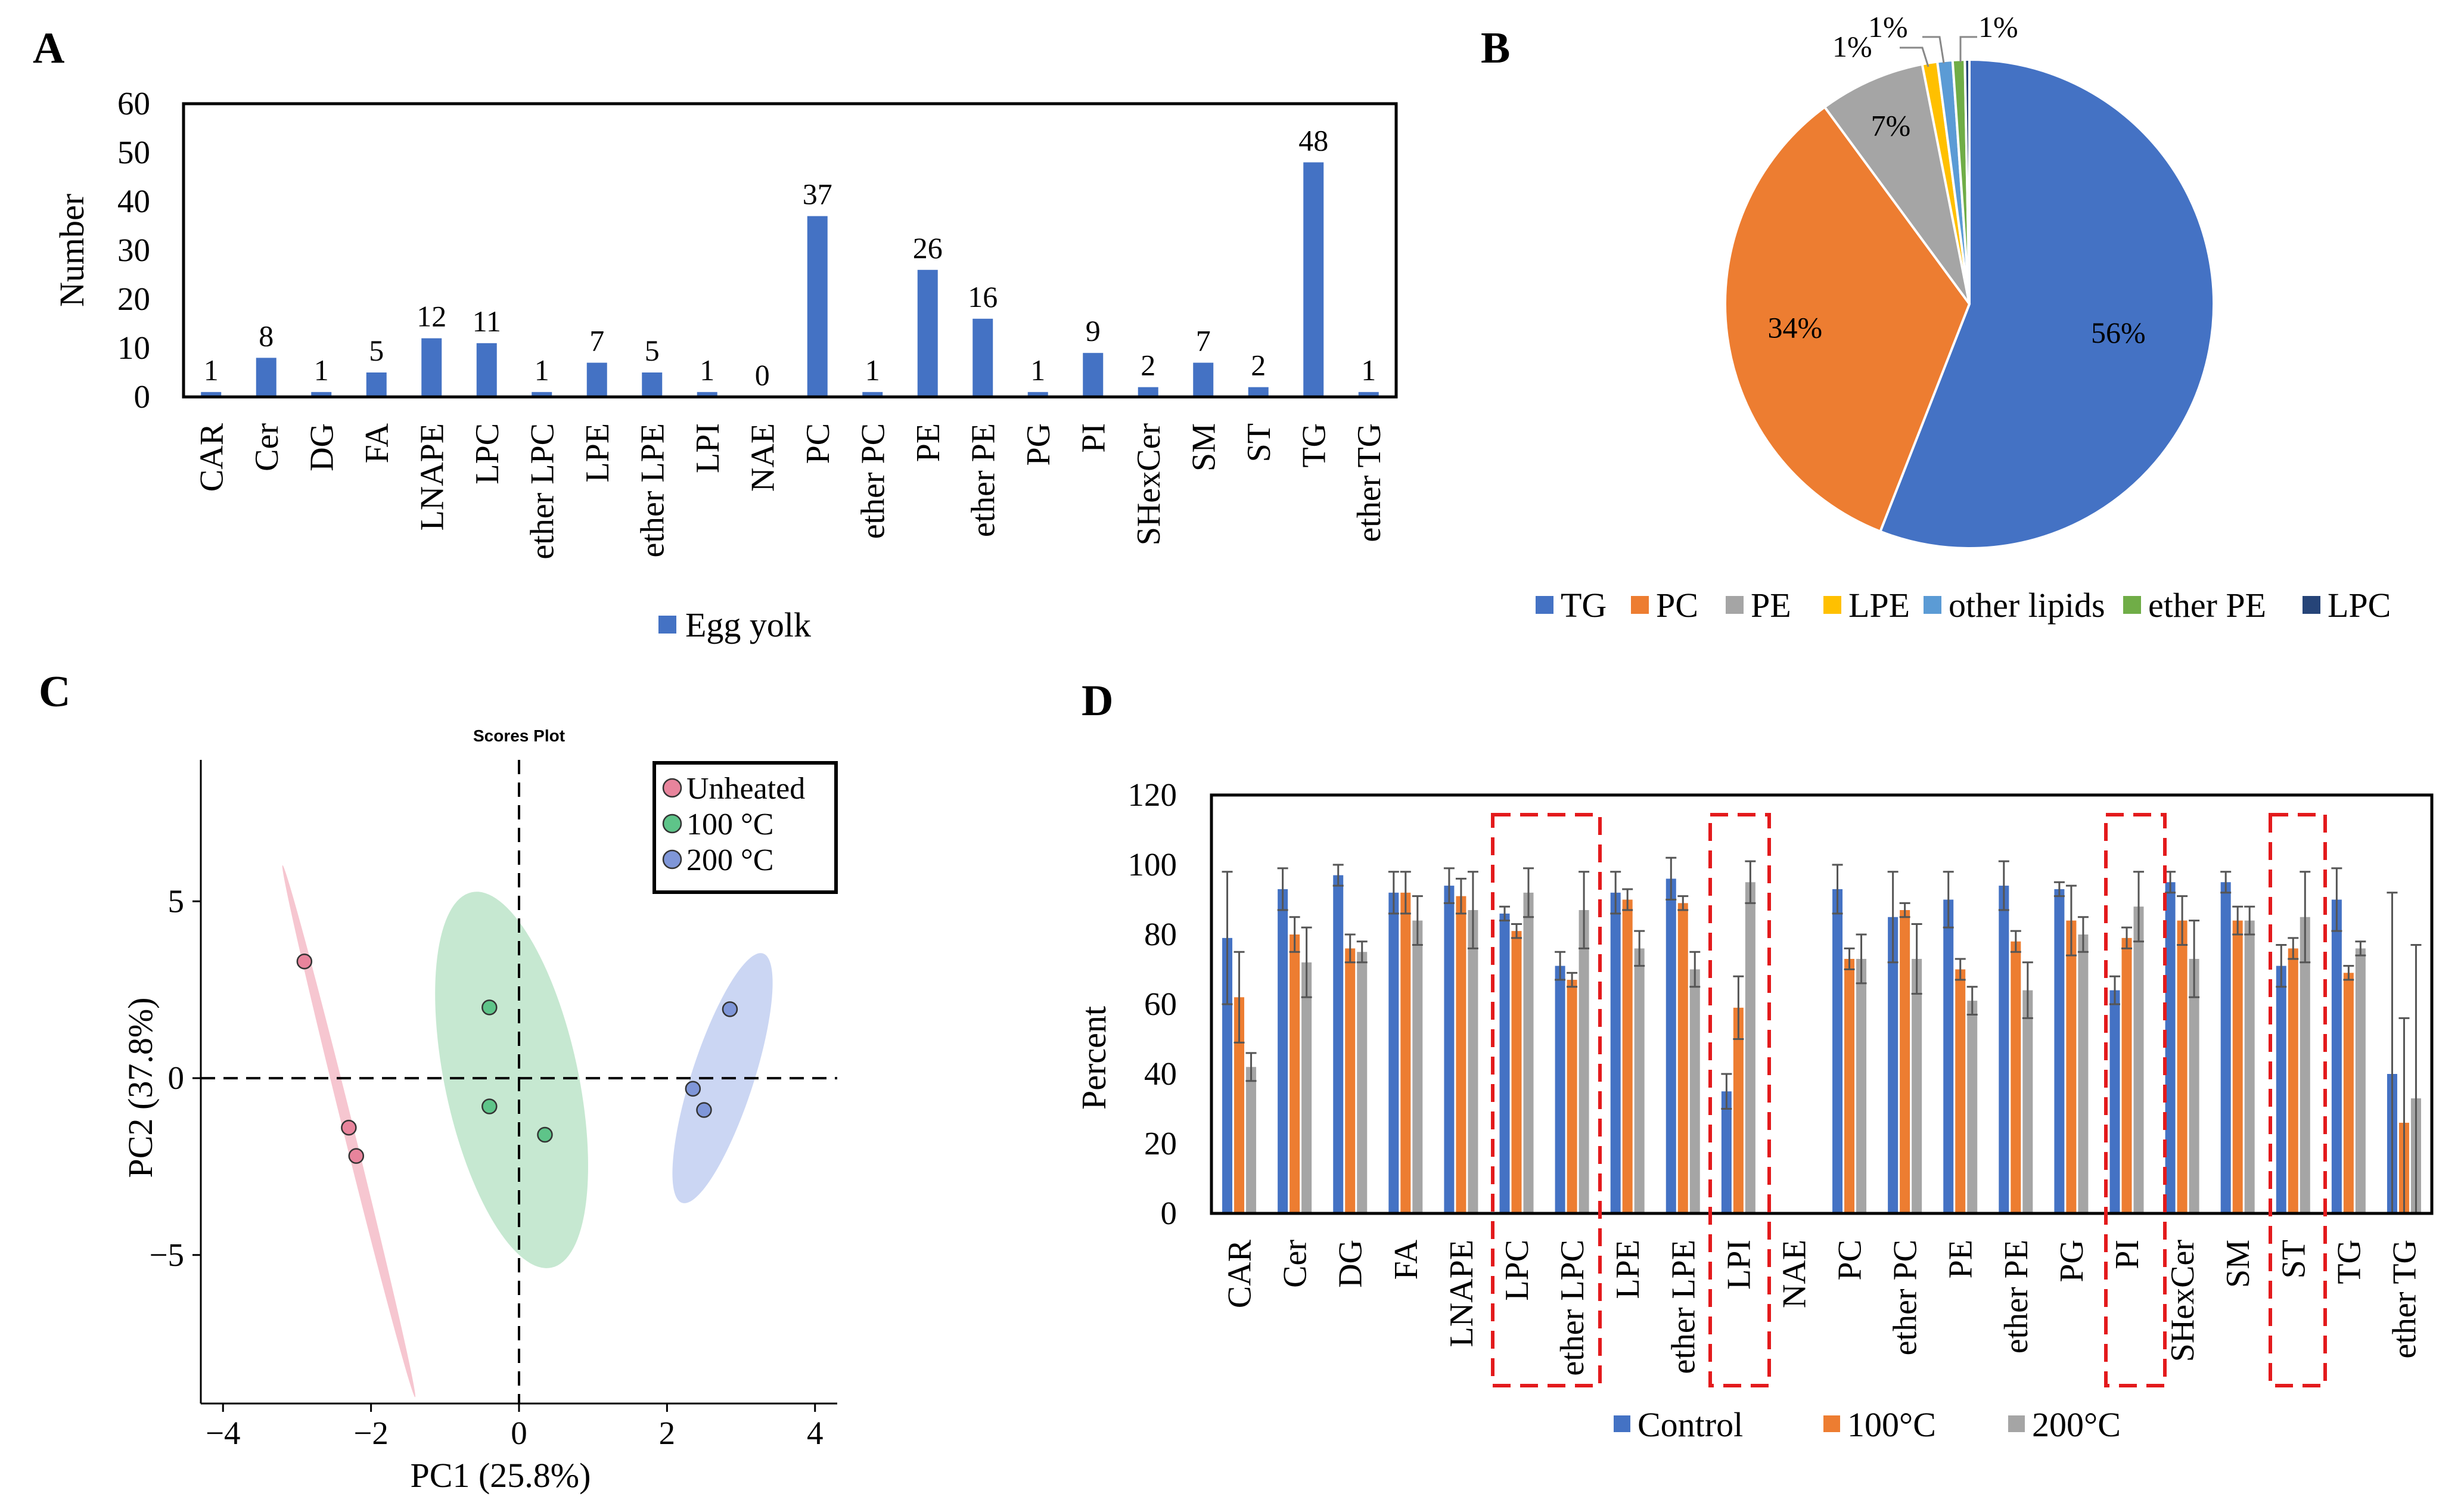  What do you see at coordinates (1528, 892) in the screenshot?
I see `error-bar-200-c-lpc` at bounding box center [1528, 892].